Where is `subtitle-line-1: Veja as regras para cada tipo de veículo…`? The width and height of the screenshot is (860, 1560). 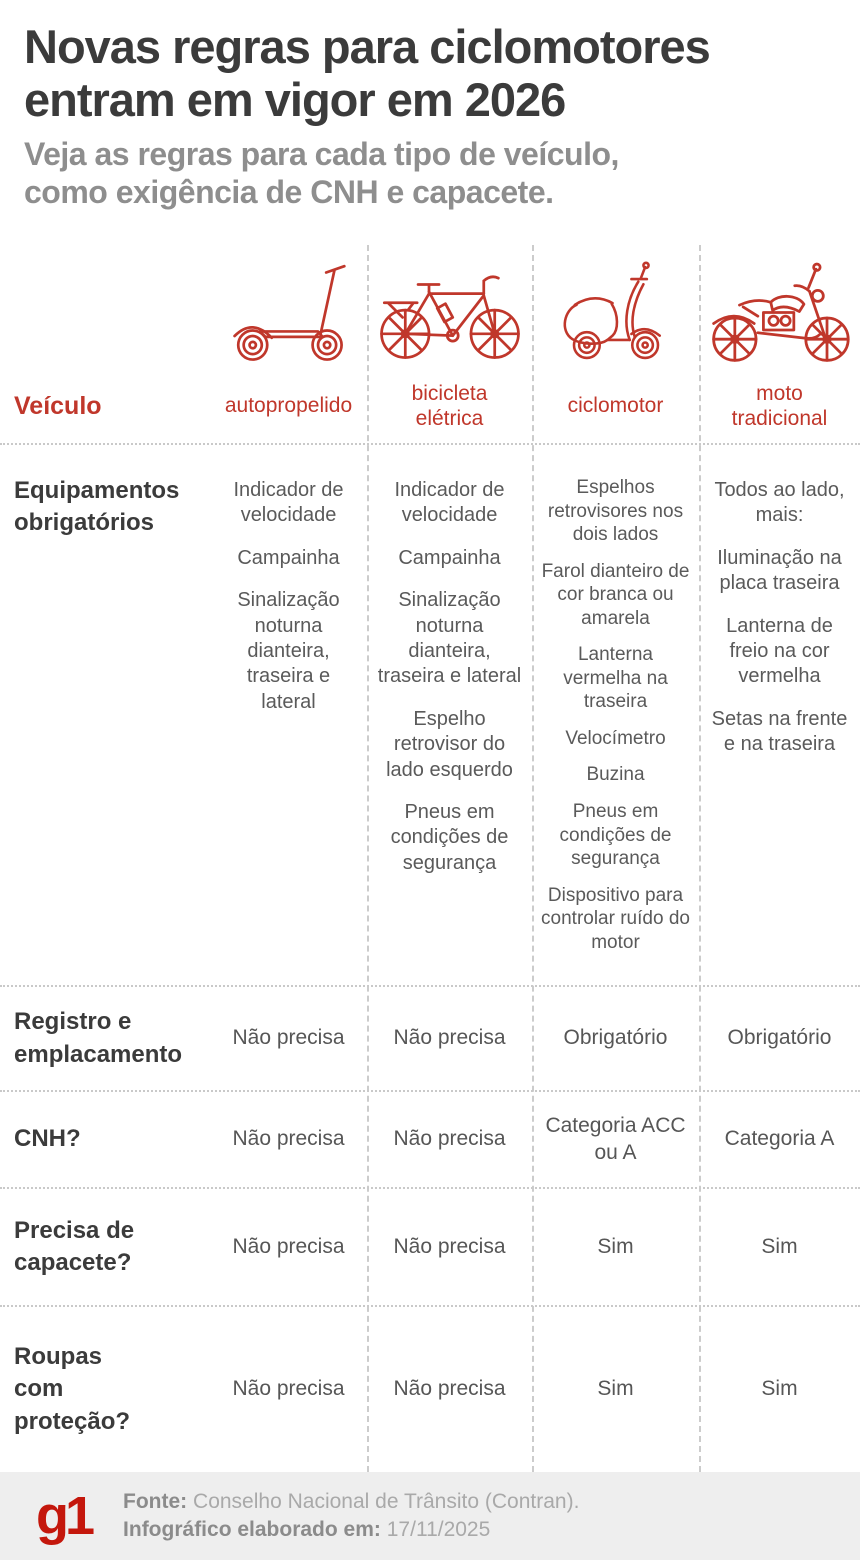
subtitle-line-1: Veja as regras para cada tipo de veículo… is located at coordinates (321, 154).